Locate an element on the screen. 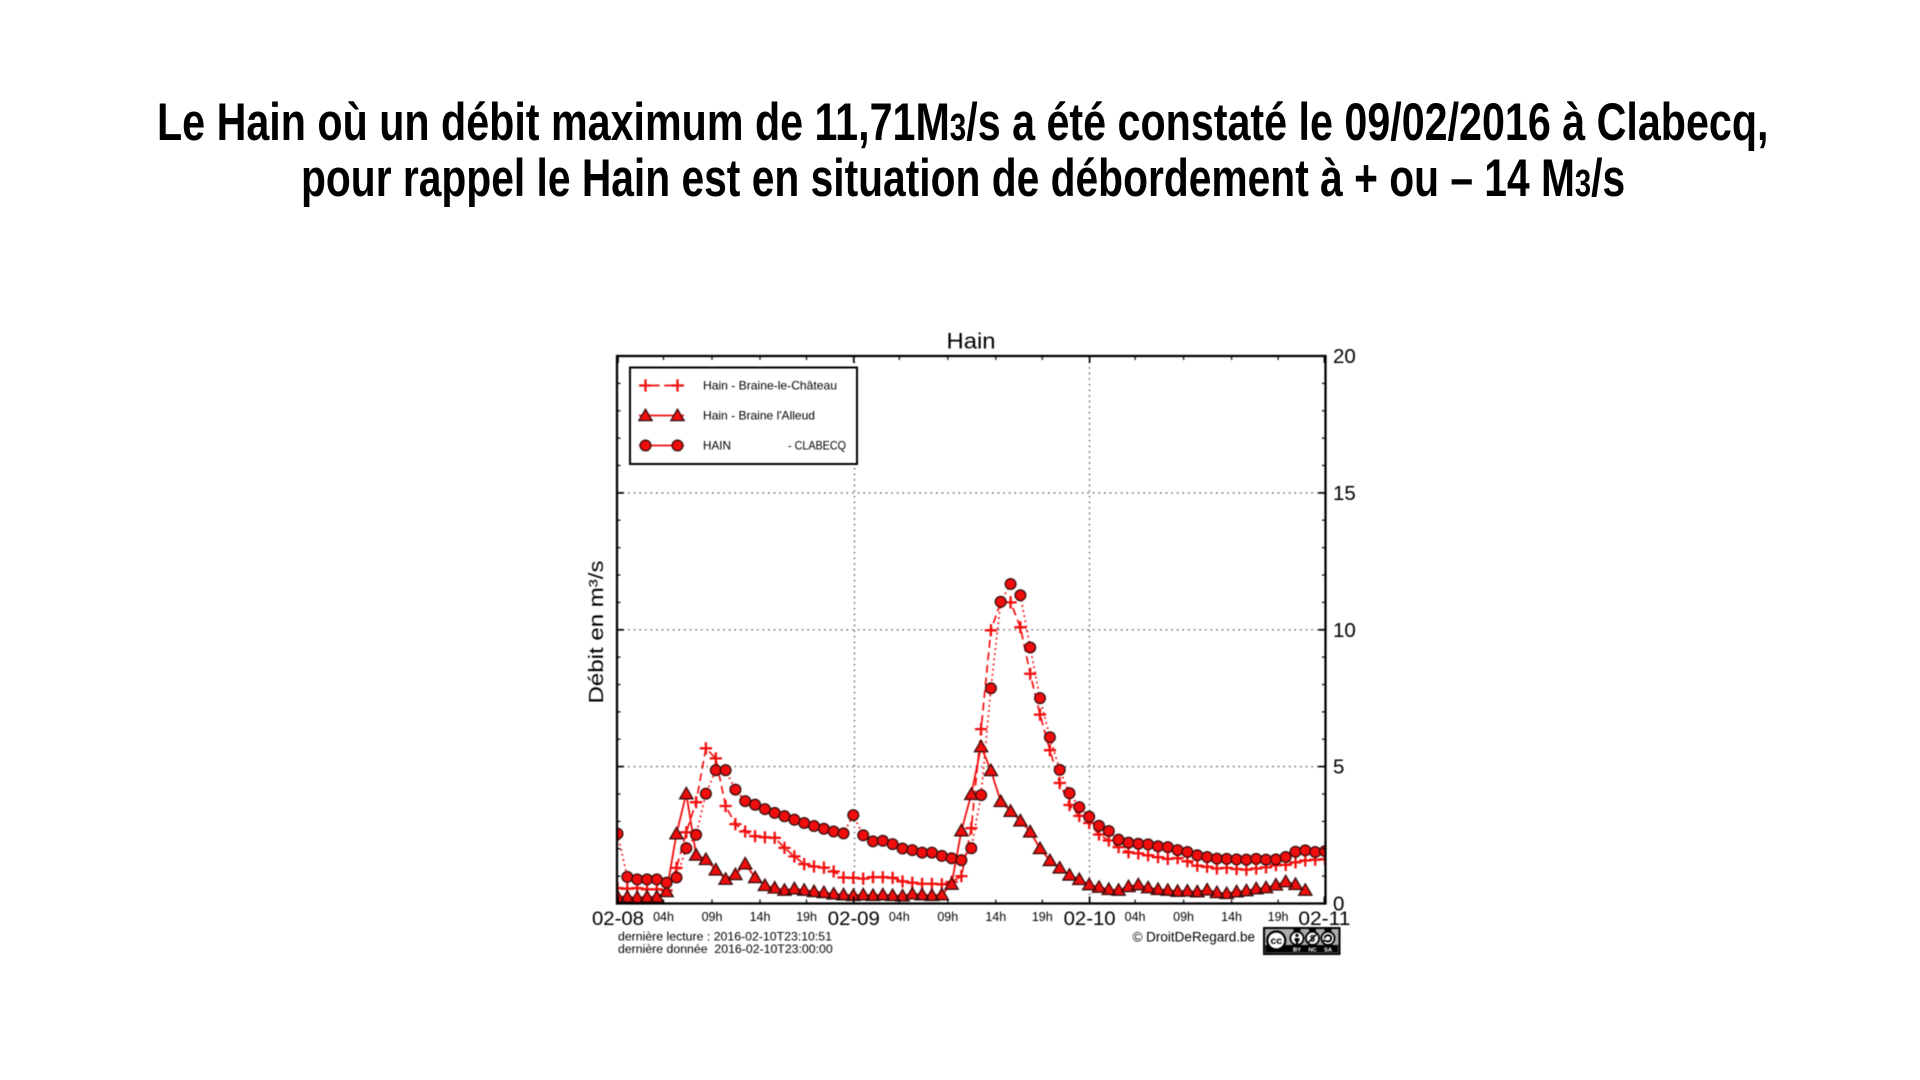 This screenshot has width=1920, height=1080. svg-text: 02-09 is located at coordinates (854, 919).